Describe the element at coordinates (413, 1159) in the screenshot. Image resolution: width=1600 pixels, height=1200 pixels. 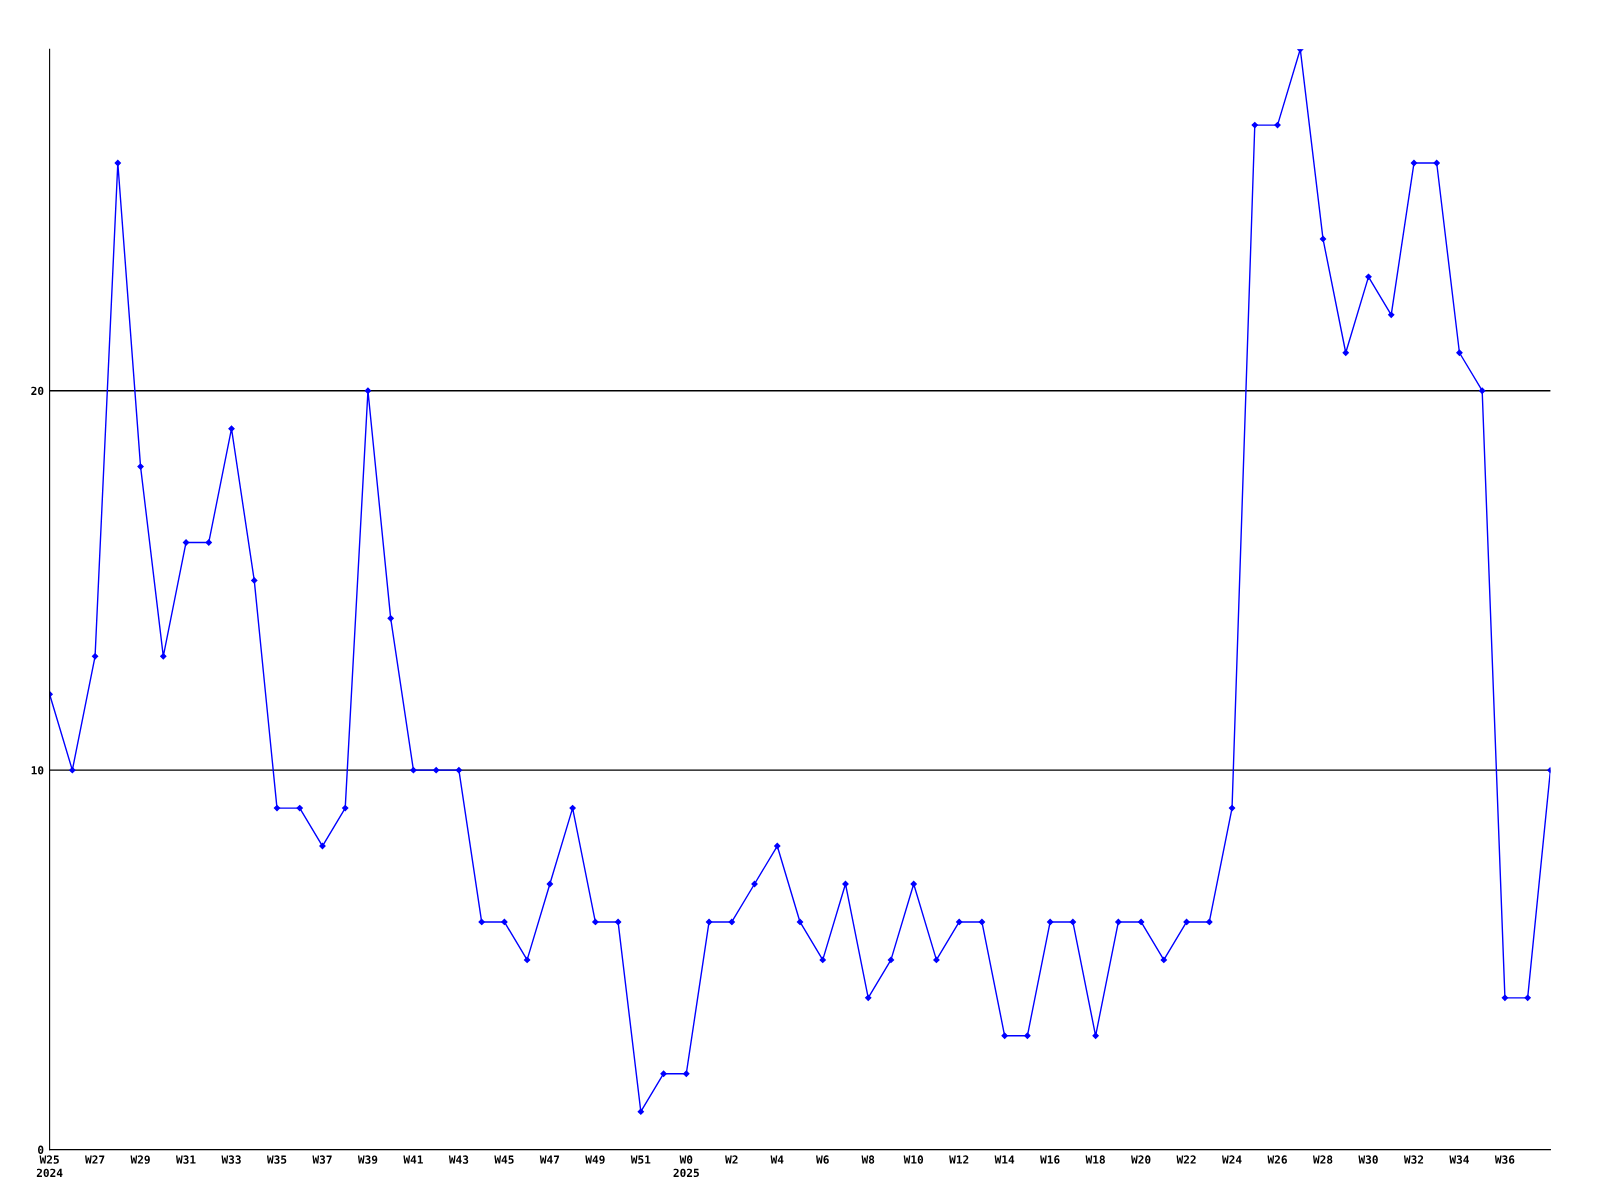
I see `x-tick-label: W41` at that location.